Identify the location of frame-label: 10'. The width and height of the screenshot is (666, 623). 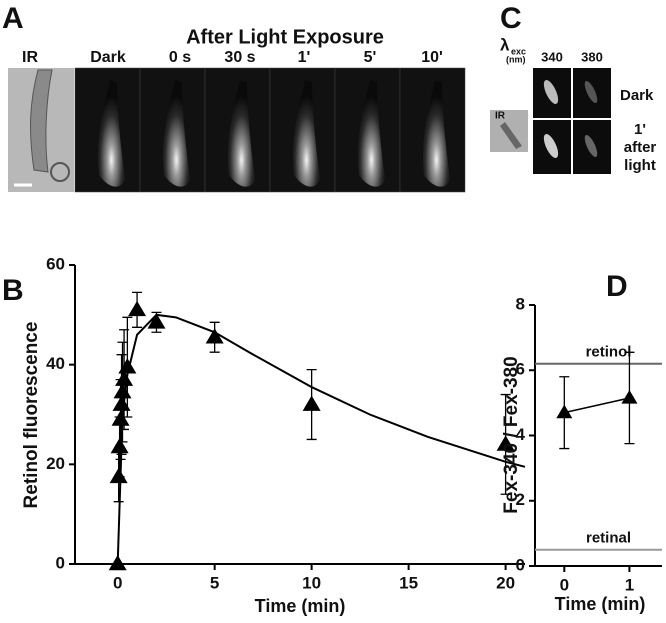
(432, 57).